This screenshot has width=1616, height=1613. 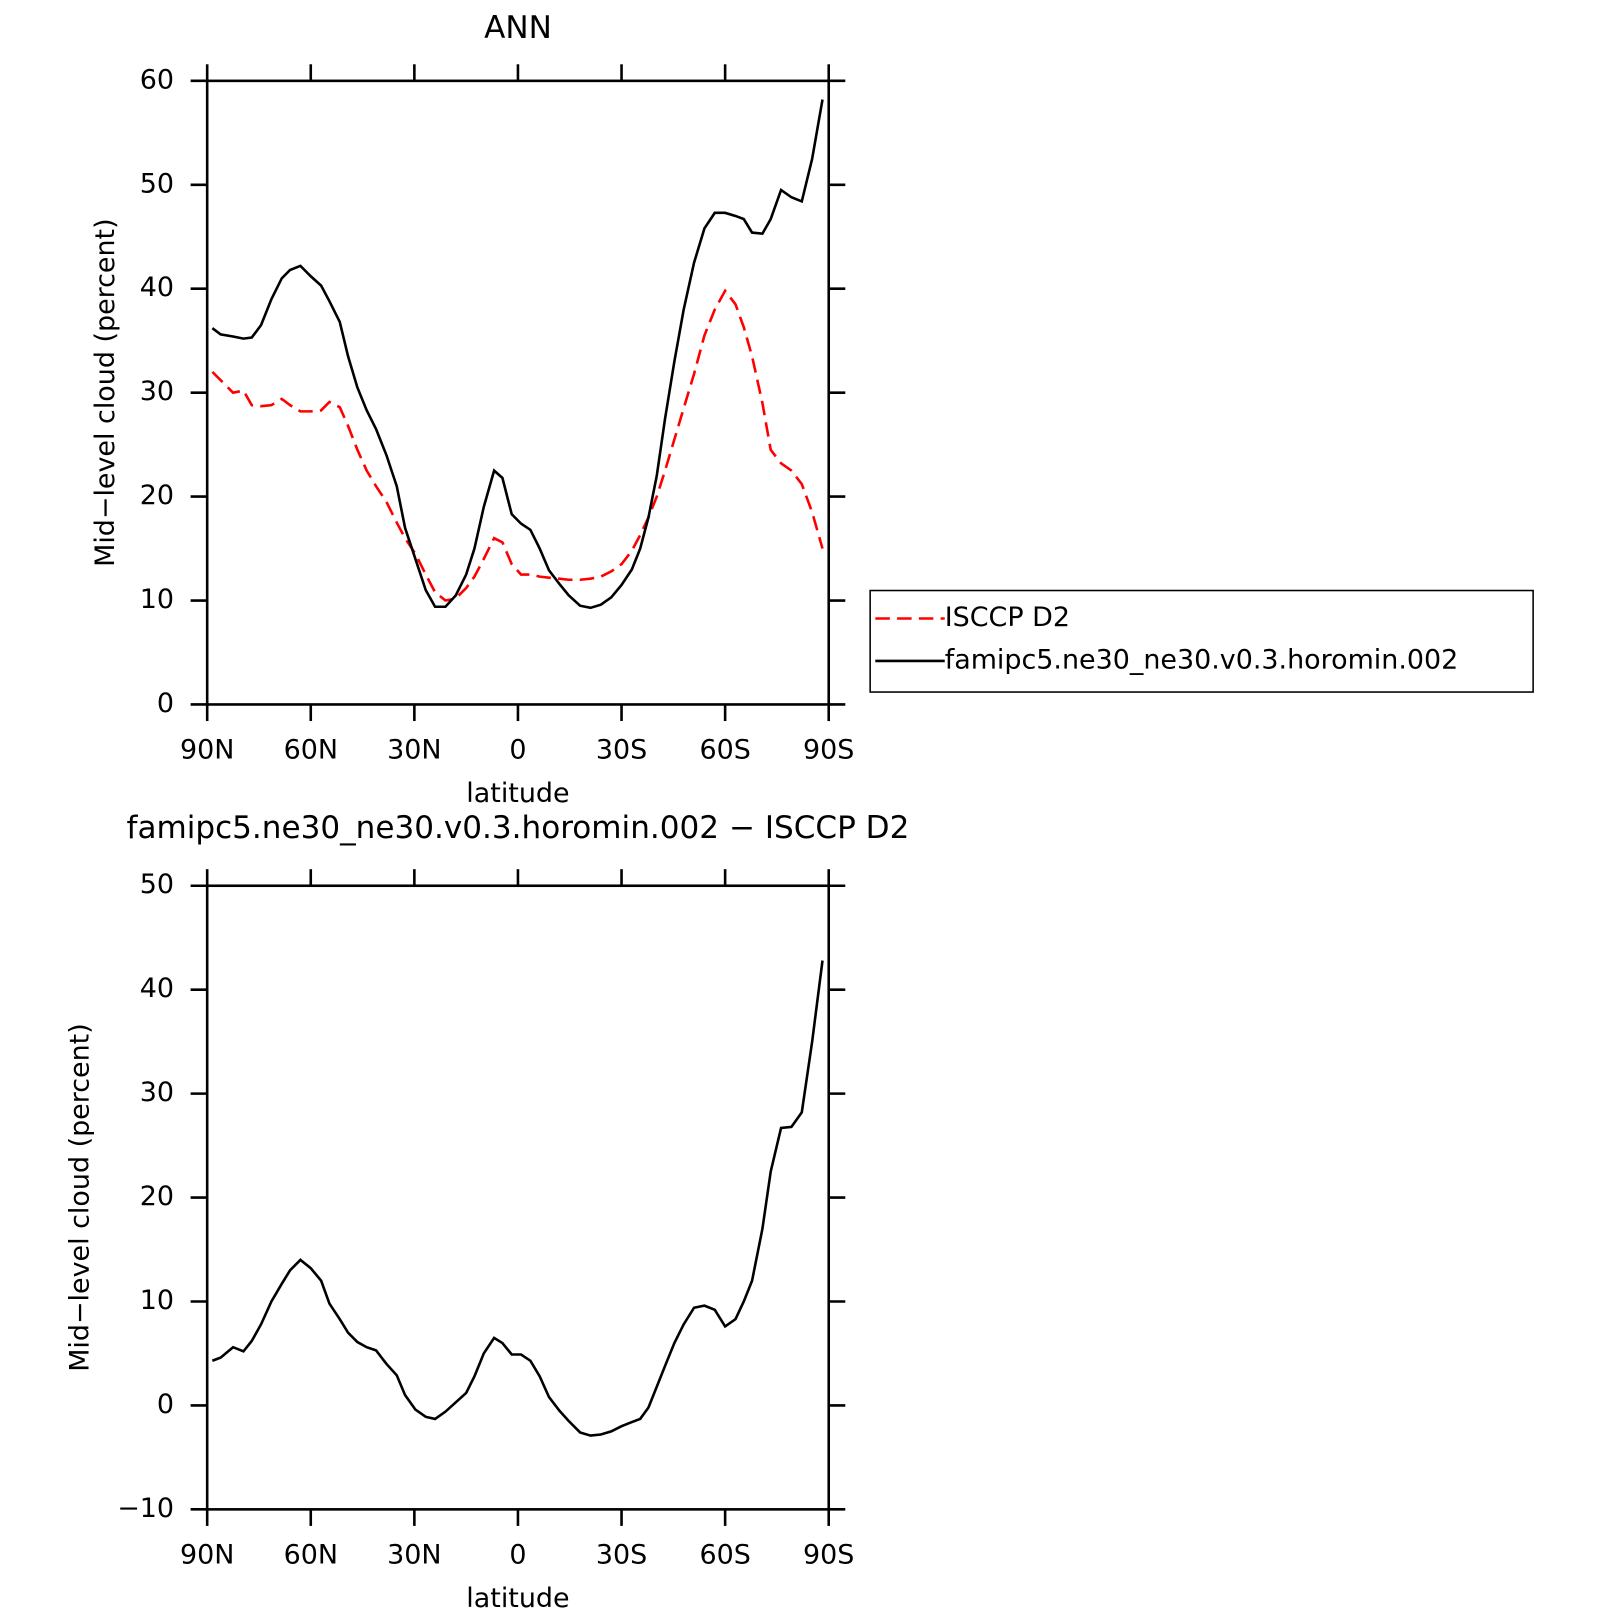 What do you see at coordinates (157, 79) in the screenshot?
I see `y-tick-label: 60` at bounding box center [157, 79].